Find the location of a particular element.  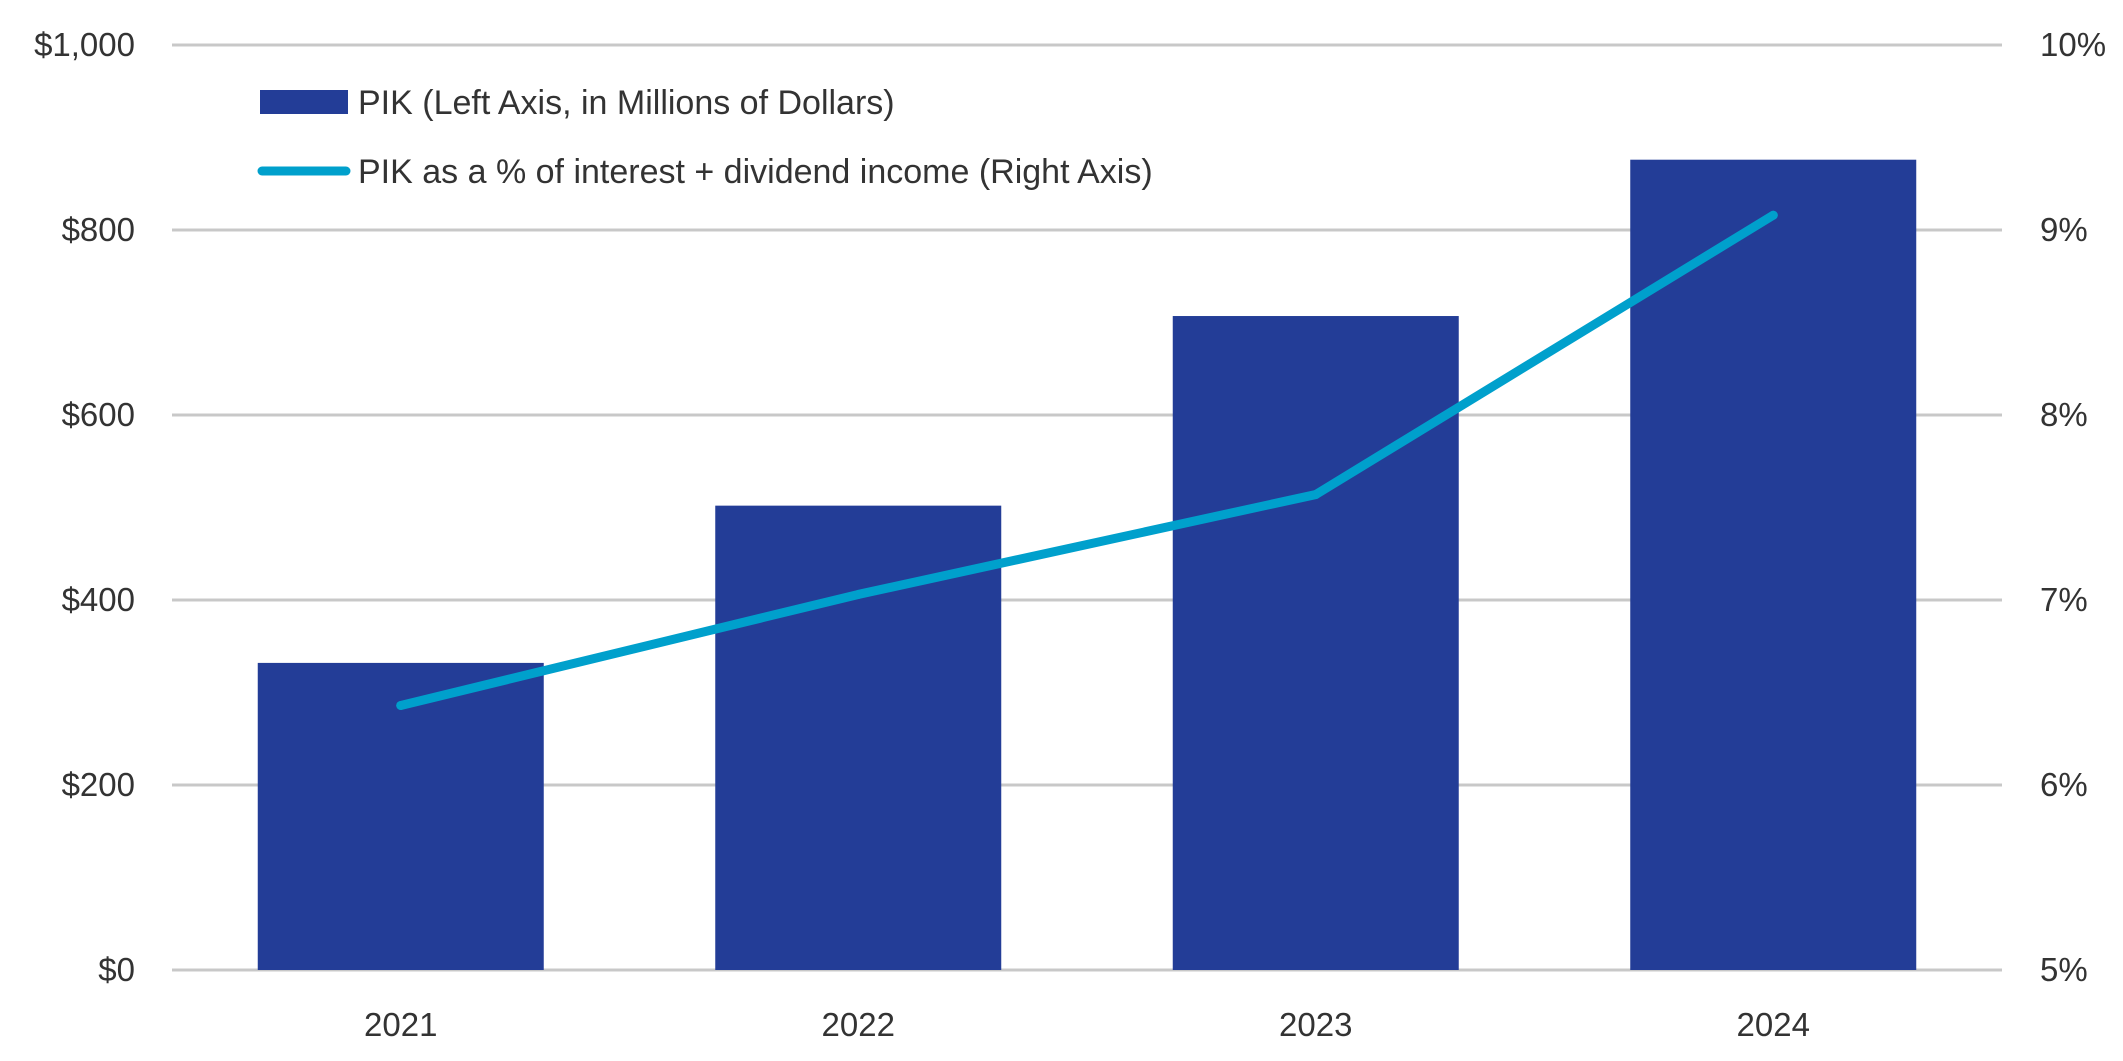

line-point-2023 is located at coordinates (1316, 495).